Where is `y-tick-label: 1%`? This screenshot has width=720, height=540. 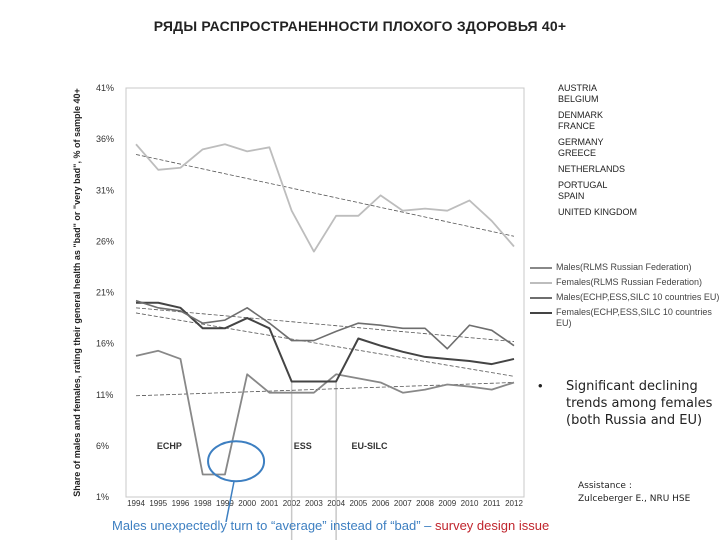
y-tick-label: 1% is located at coordinates (102, 497).